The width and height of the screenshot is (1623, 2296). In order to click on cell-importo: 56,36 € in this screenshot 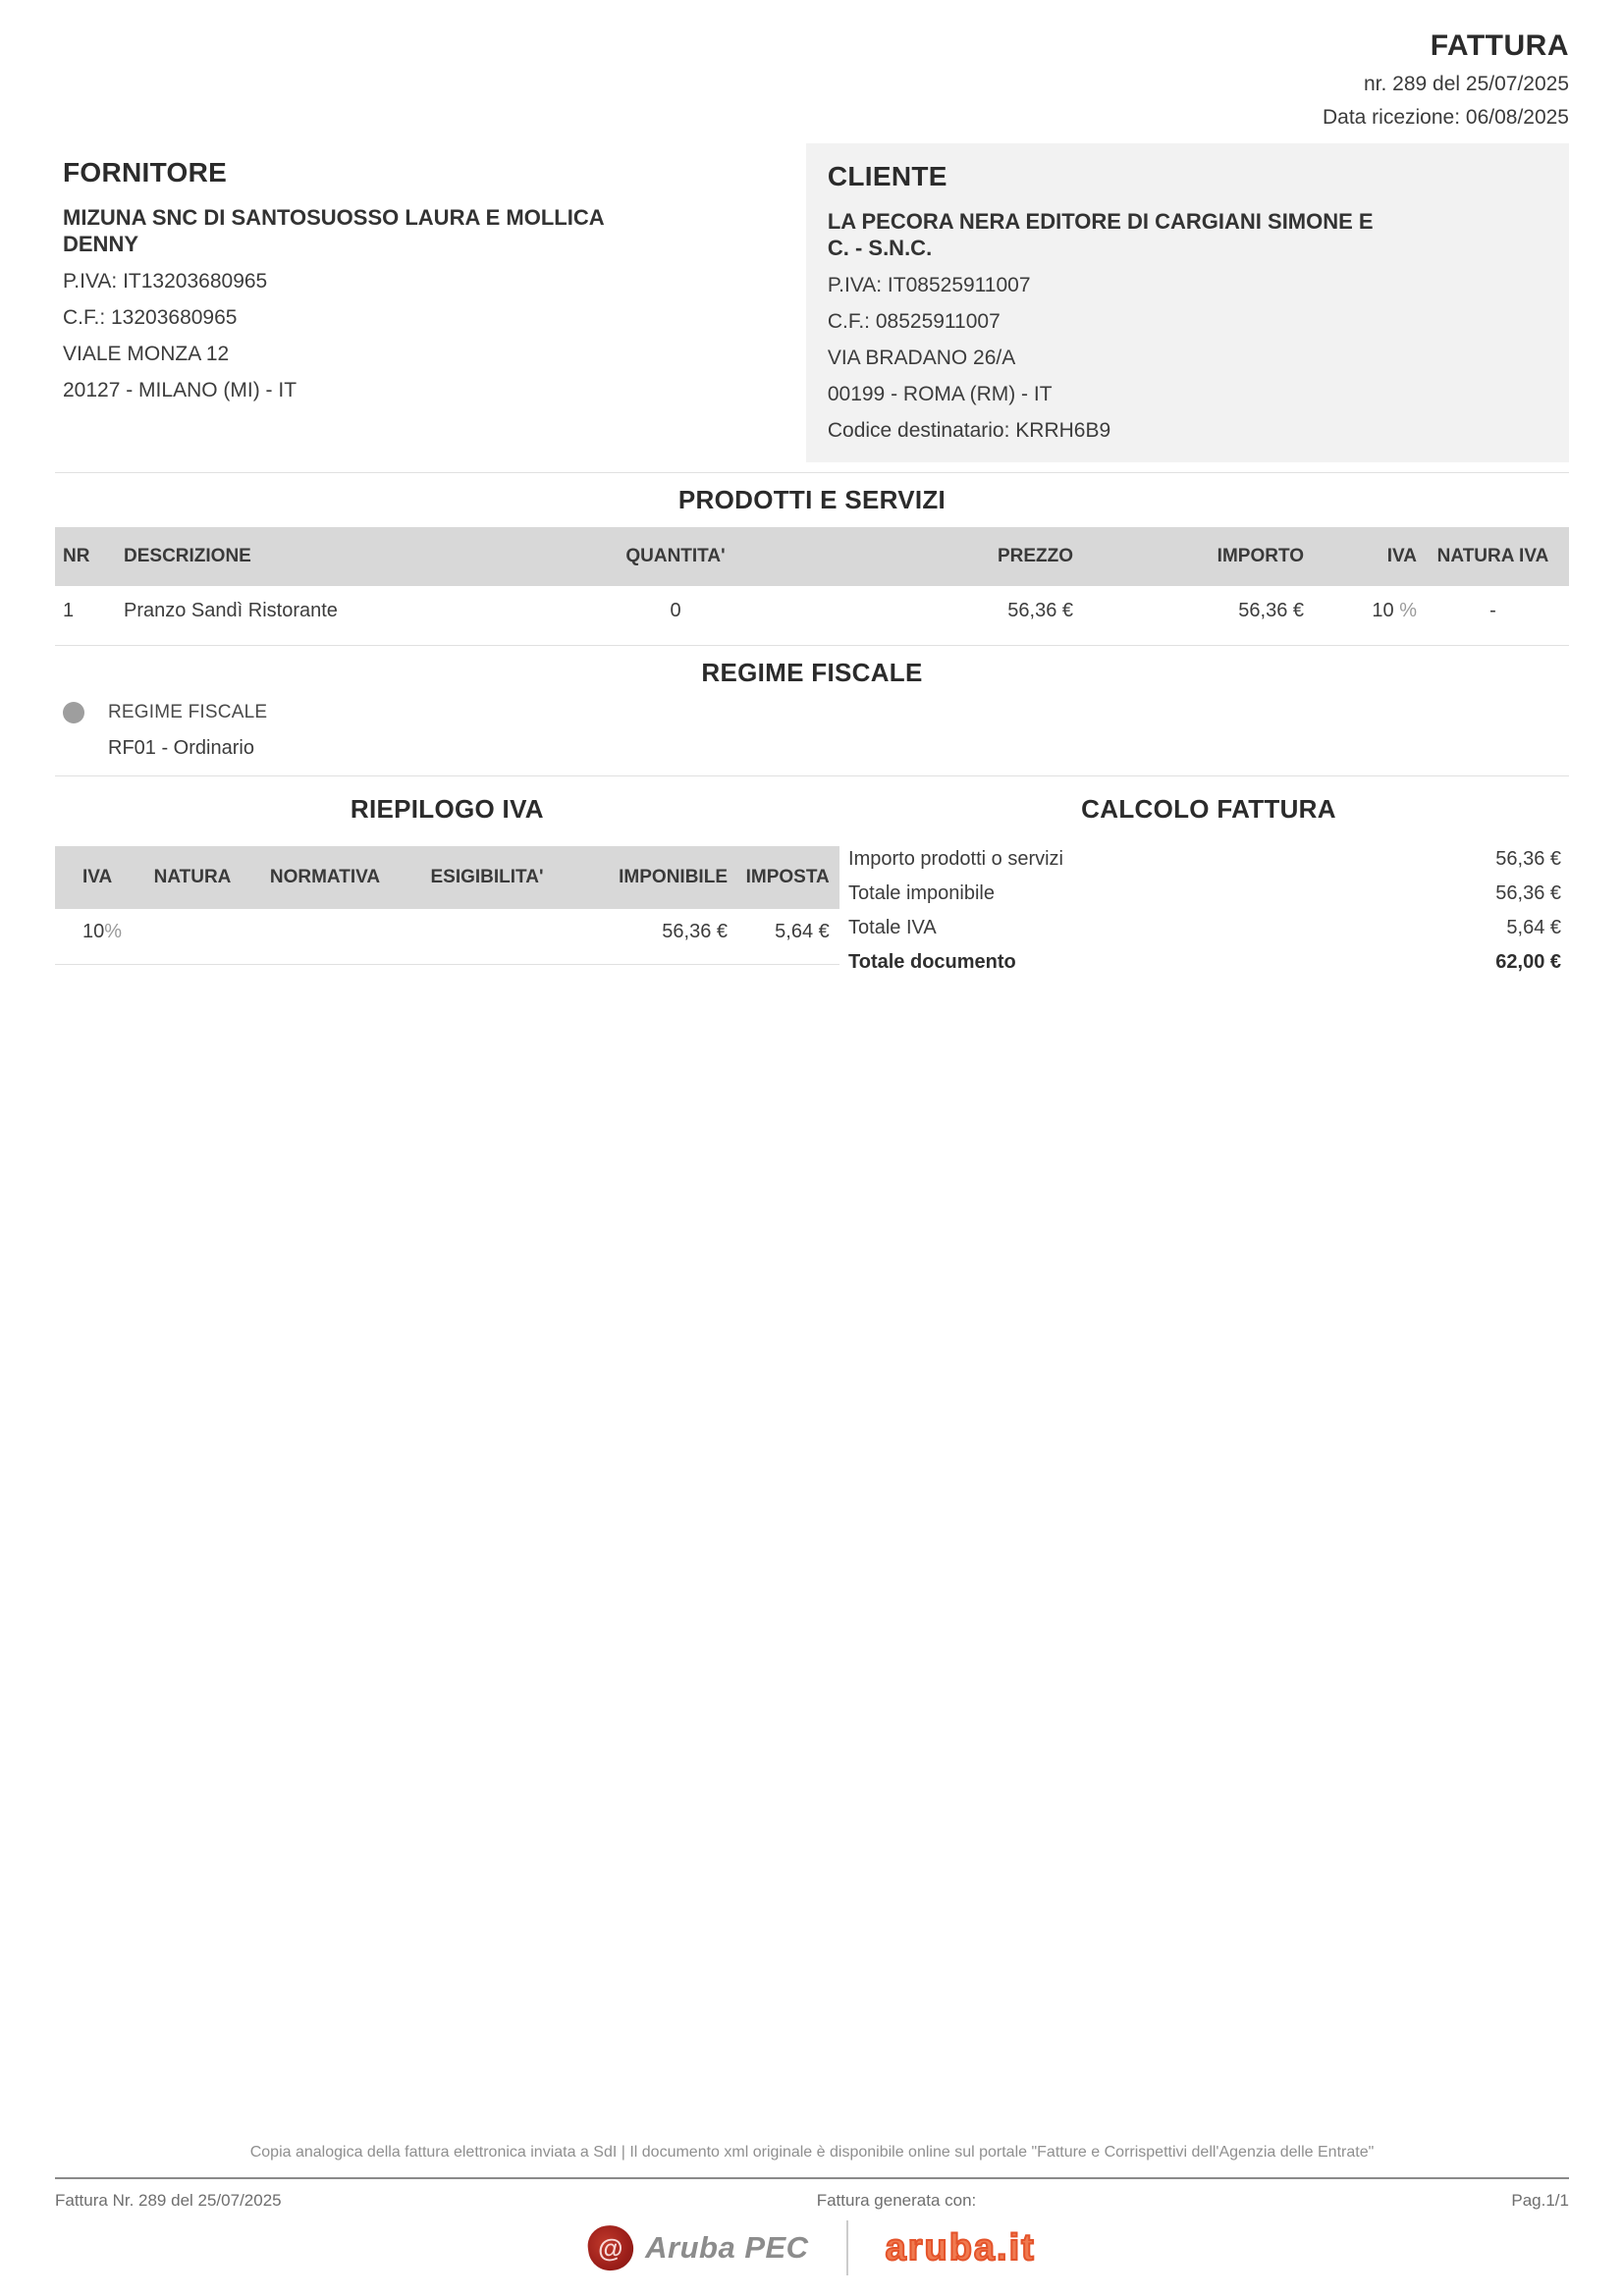, I will do `click(1271, 610)`.